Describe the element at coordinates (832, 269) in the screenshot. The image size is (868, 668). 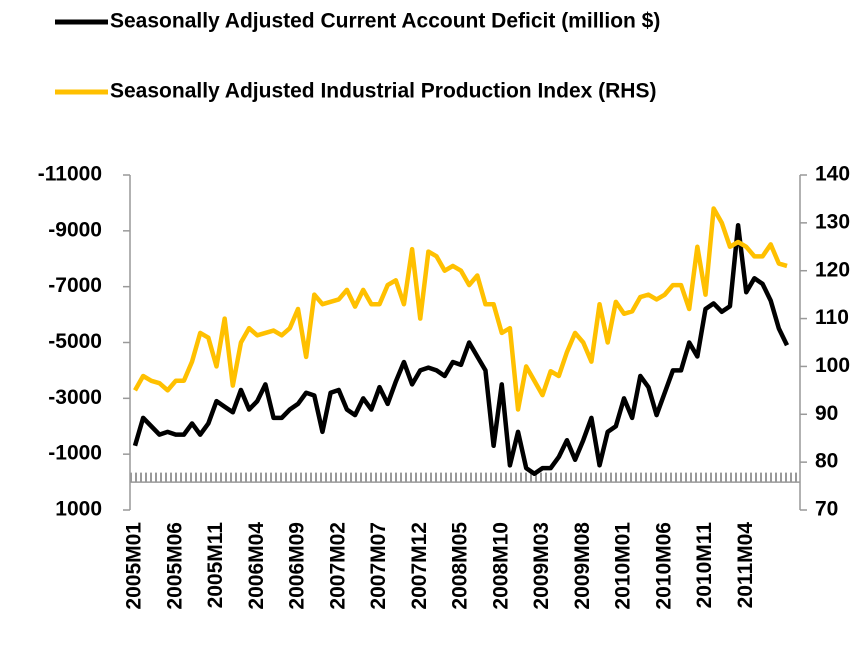
I see `y2-tick-label: 120` at that location.